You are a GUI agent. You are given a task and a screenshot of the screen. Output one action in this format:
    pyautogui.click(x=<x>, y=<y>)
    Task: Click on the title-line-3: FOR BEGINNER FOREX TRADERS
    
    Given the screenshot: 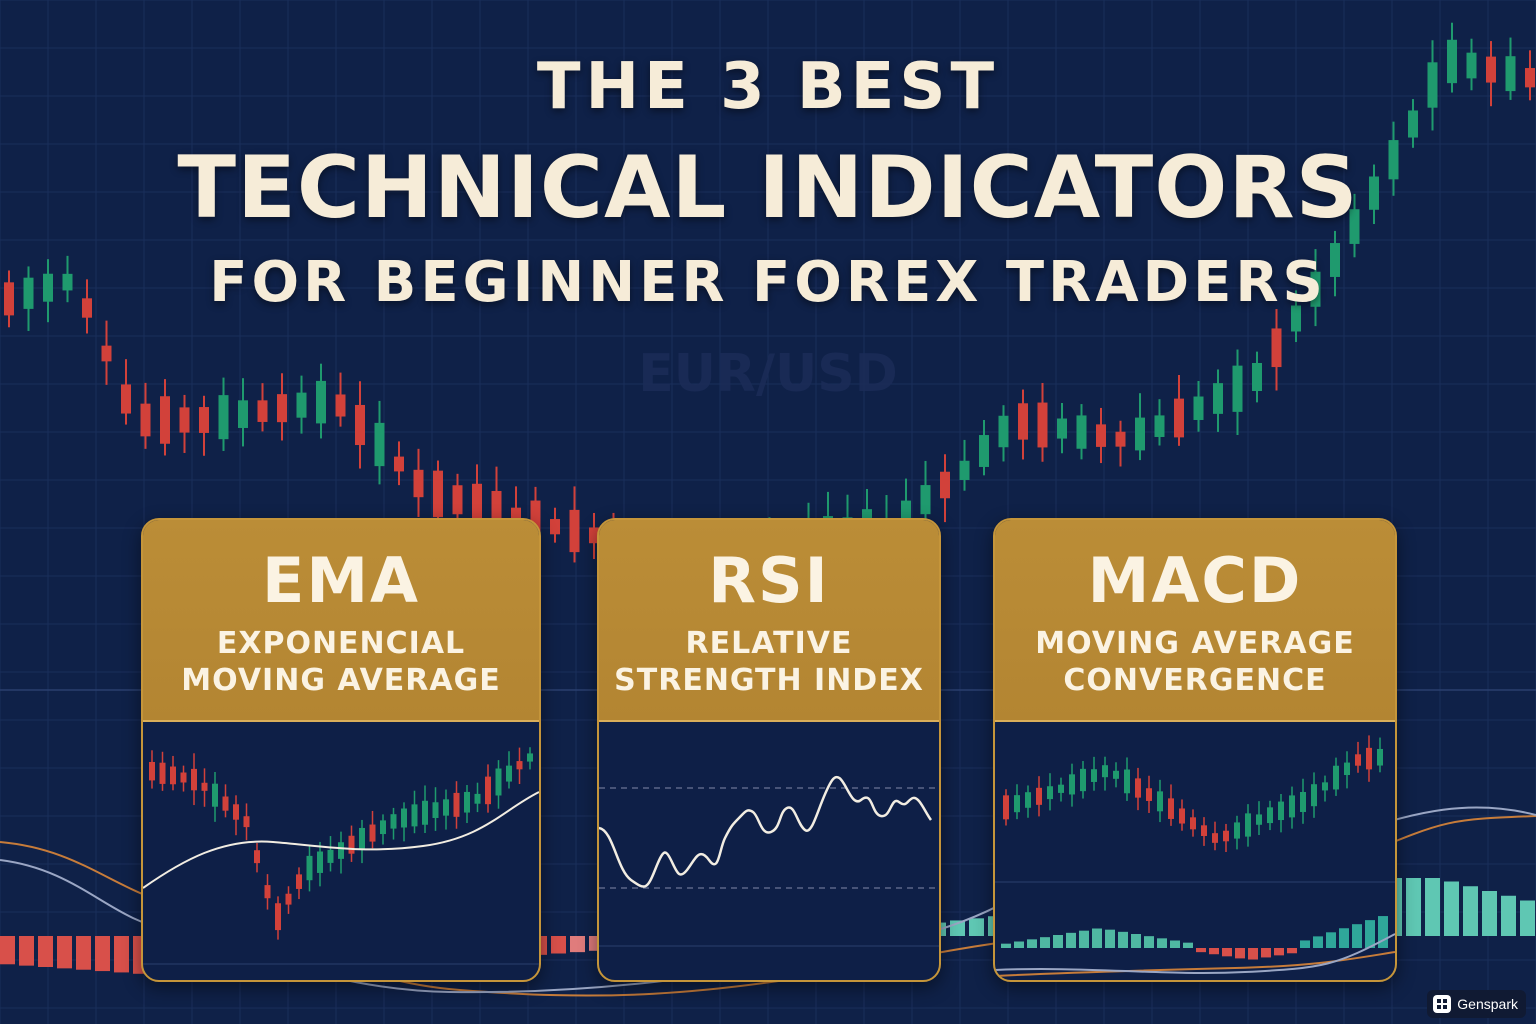 What is the action you would take?
    pyautogui.click(x=768, y=282)
    